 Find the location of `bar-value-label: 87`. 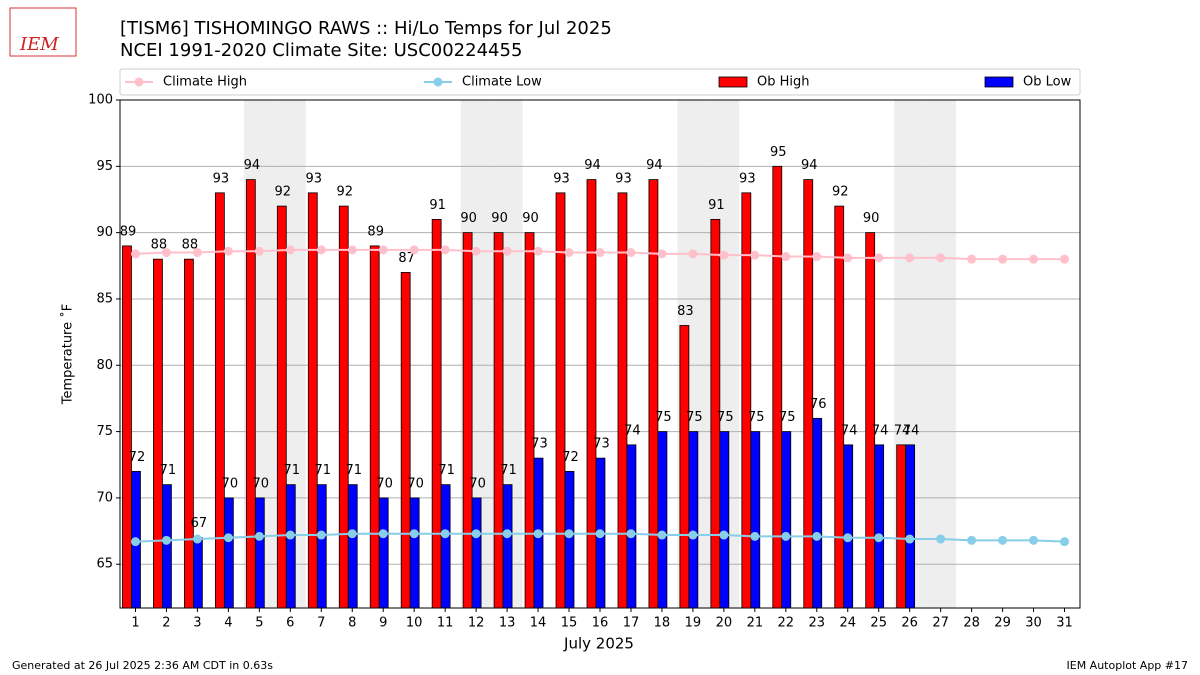

bar-value-label: 87 is located at coordinates (406, 258).